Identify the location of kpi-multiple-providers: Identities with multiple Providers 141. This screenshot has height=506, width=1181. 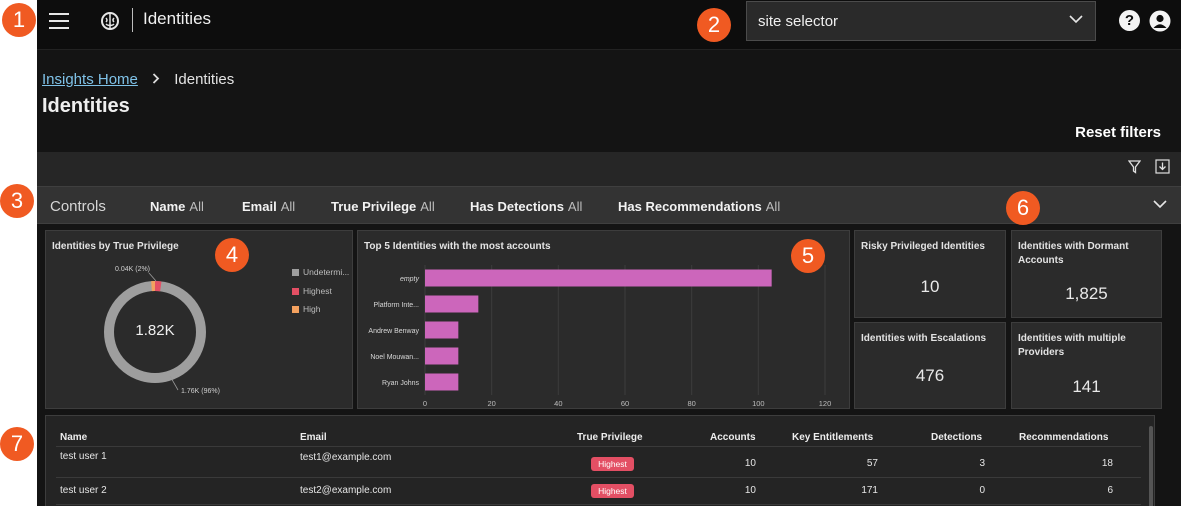
(1086, 365).